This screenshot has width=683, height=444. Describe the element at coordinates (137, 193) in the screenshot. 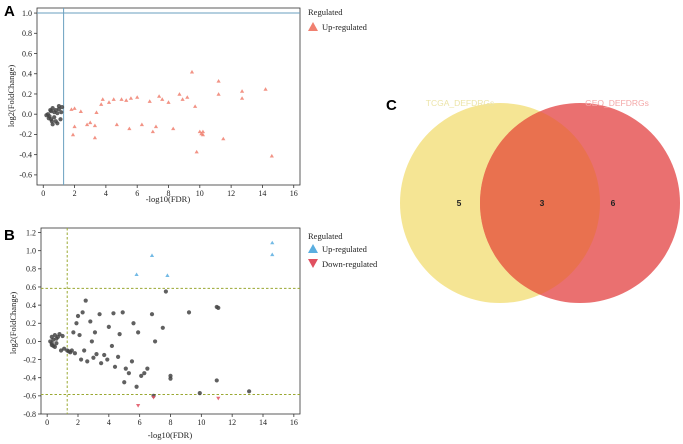

I see `a-x-tick-label: 6` at that location.